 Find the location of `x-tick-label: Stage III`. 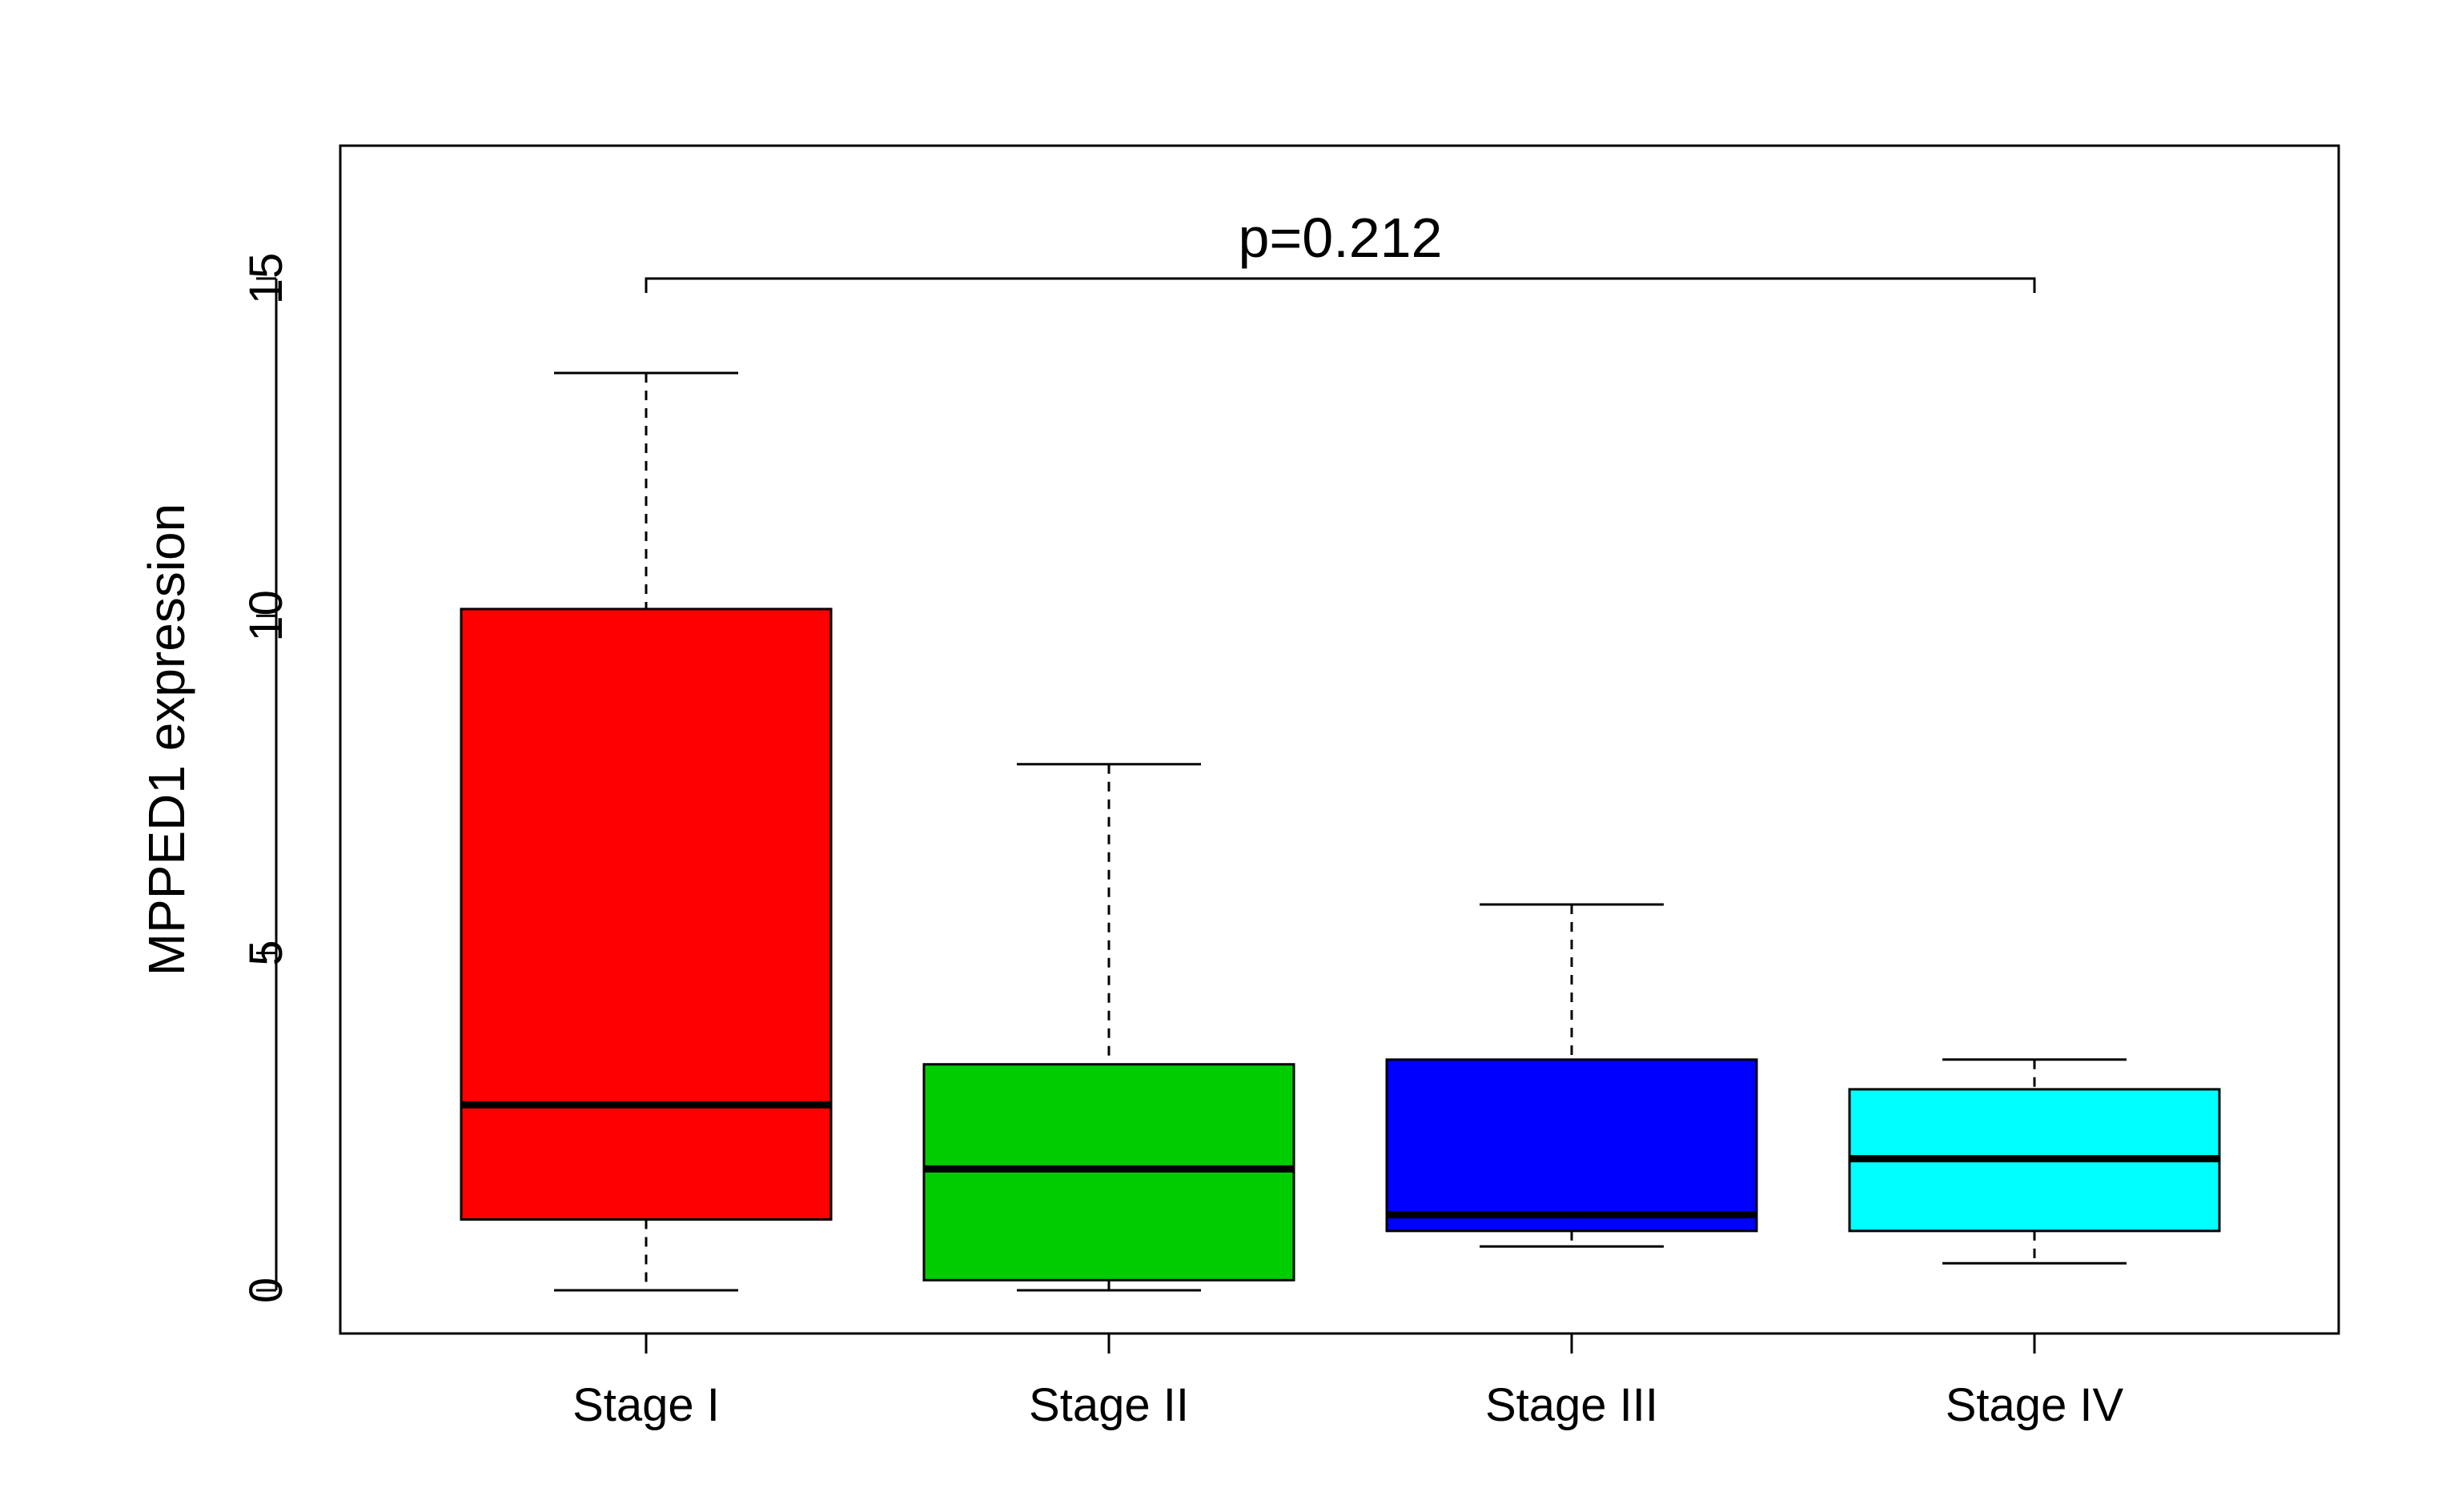

x-tick-label: Stage III is located at coordinates (1571, 1405).